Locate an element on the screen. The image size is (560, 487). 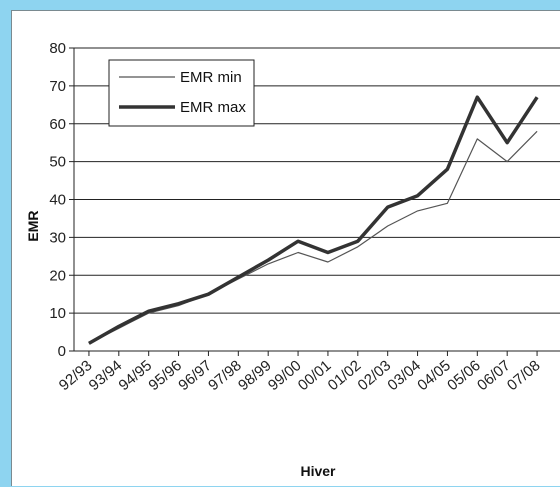
x-tick-label: 93/94 is located at coordinates (106, 375).